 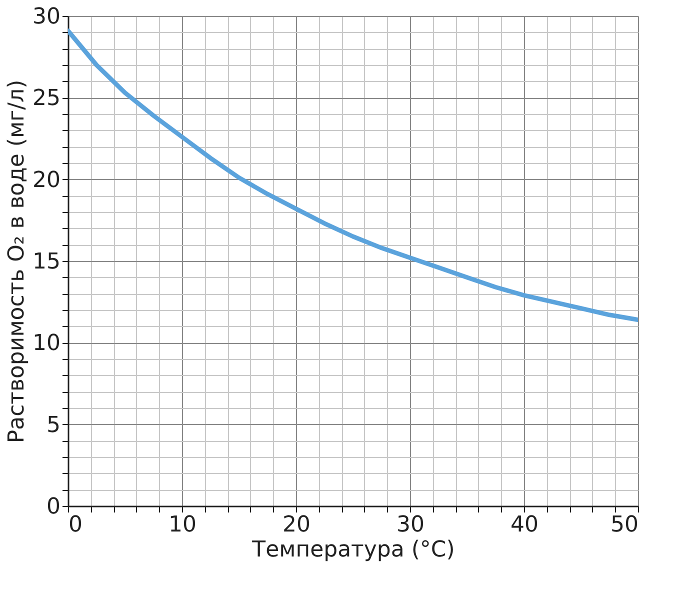 What do you see at coordinates (296, 525) in the screenshot?
I see `x-tick-label: 20` at bounding box center [296, 525].